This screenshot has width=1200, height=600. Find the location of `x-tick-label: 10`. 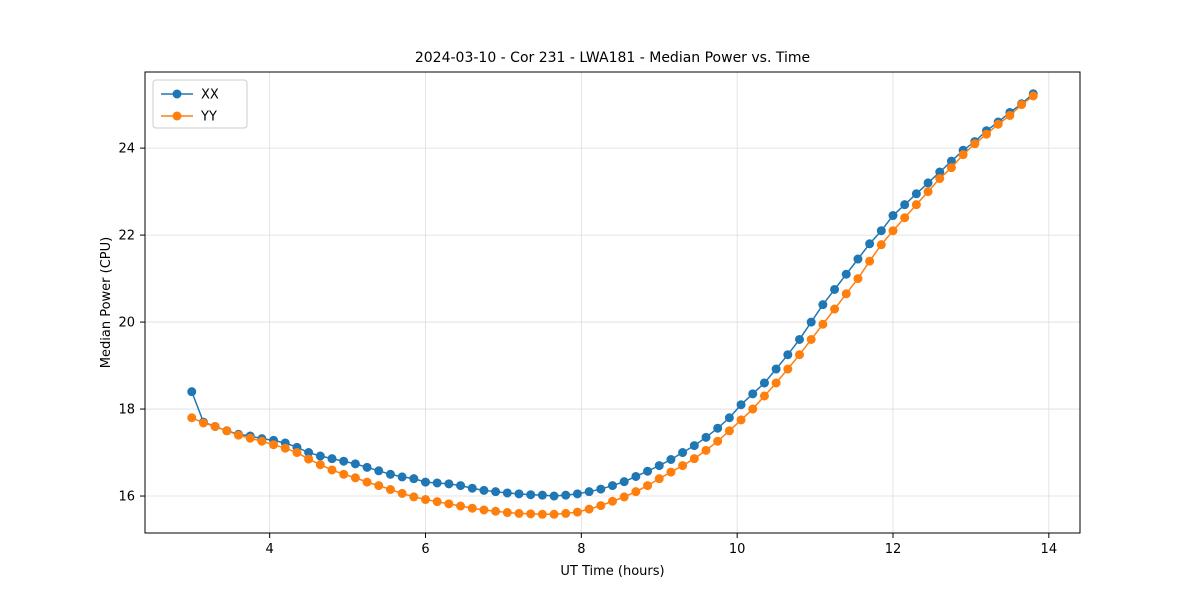

x-tick-label: 10 is located at coordinates (737, 549).